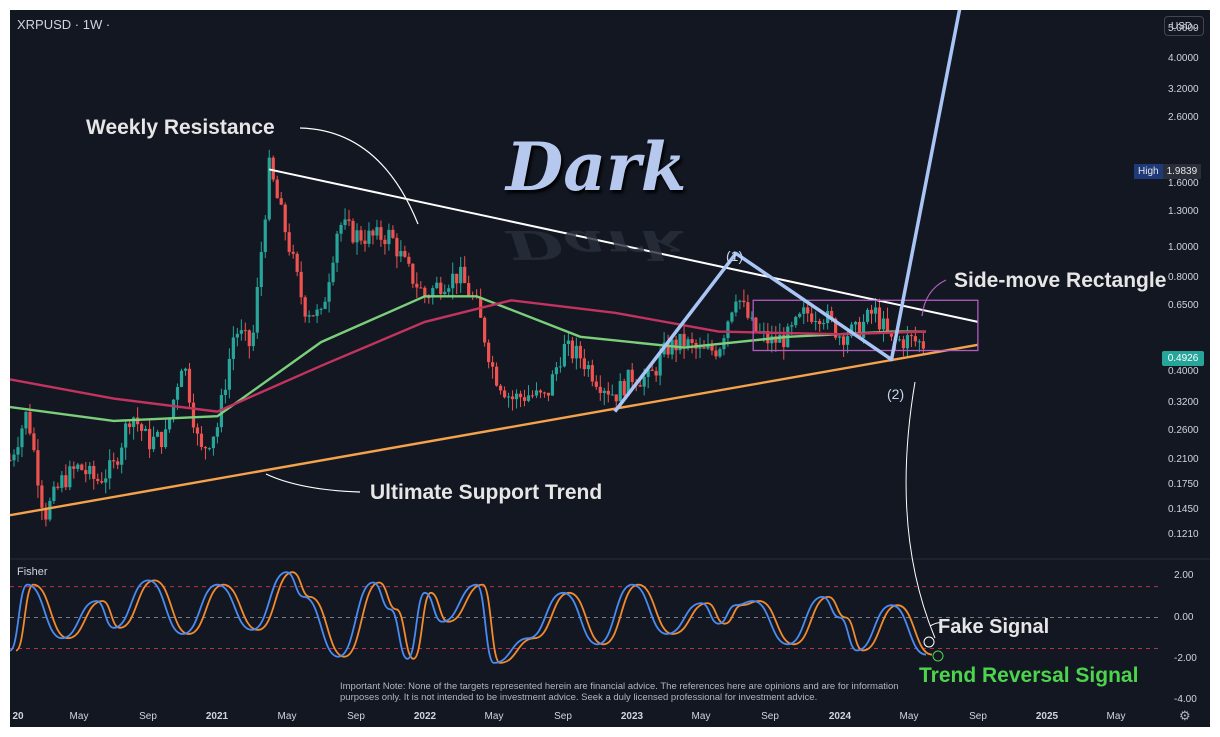 The height and width of the screenshot is (737, 1220). I want to click on time-axis-label: 2023, so click(632, 716).